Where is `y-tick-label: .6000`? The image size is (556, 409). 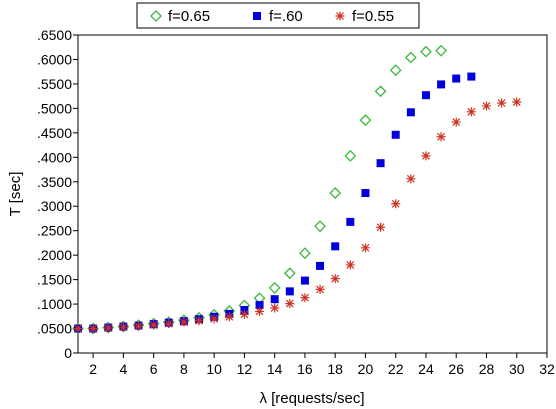 y-tick-label: .6000 is located at coordinates (54, 59).